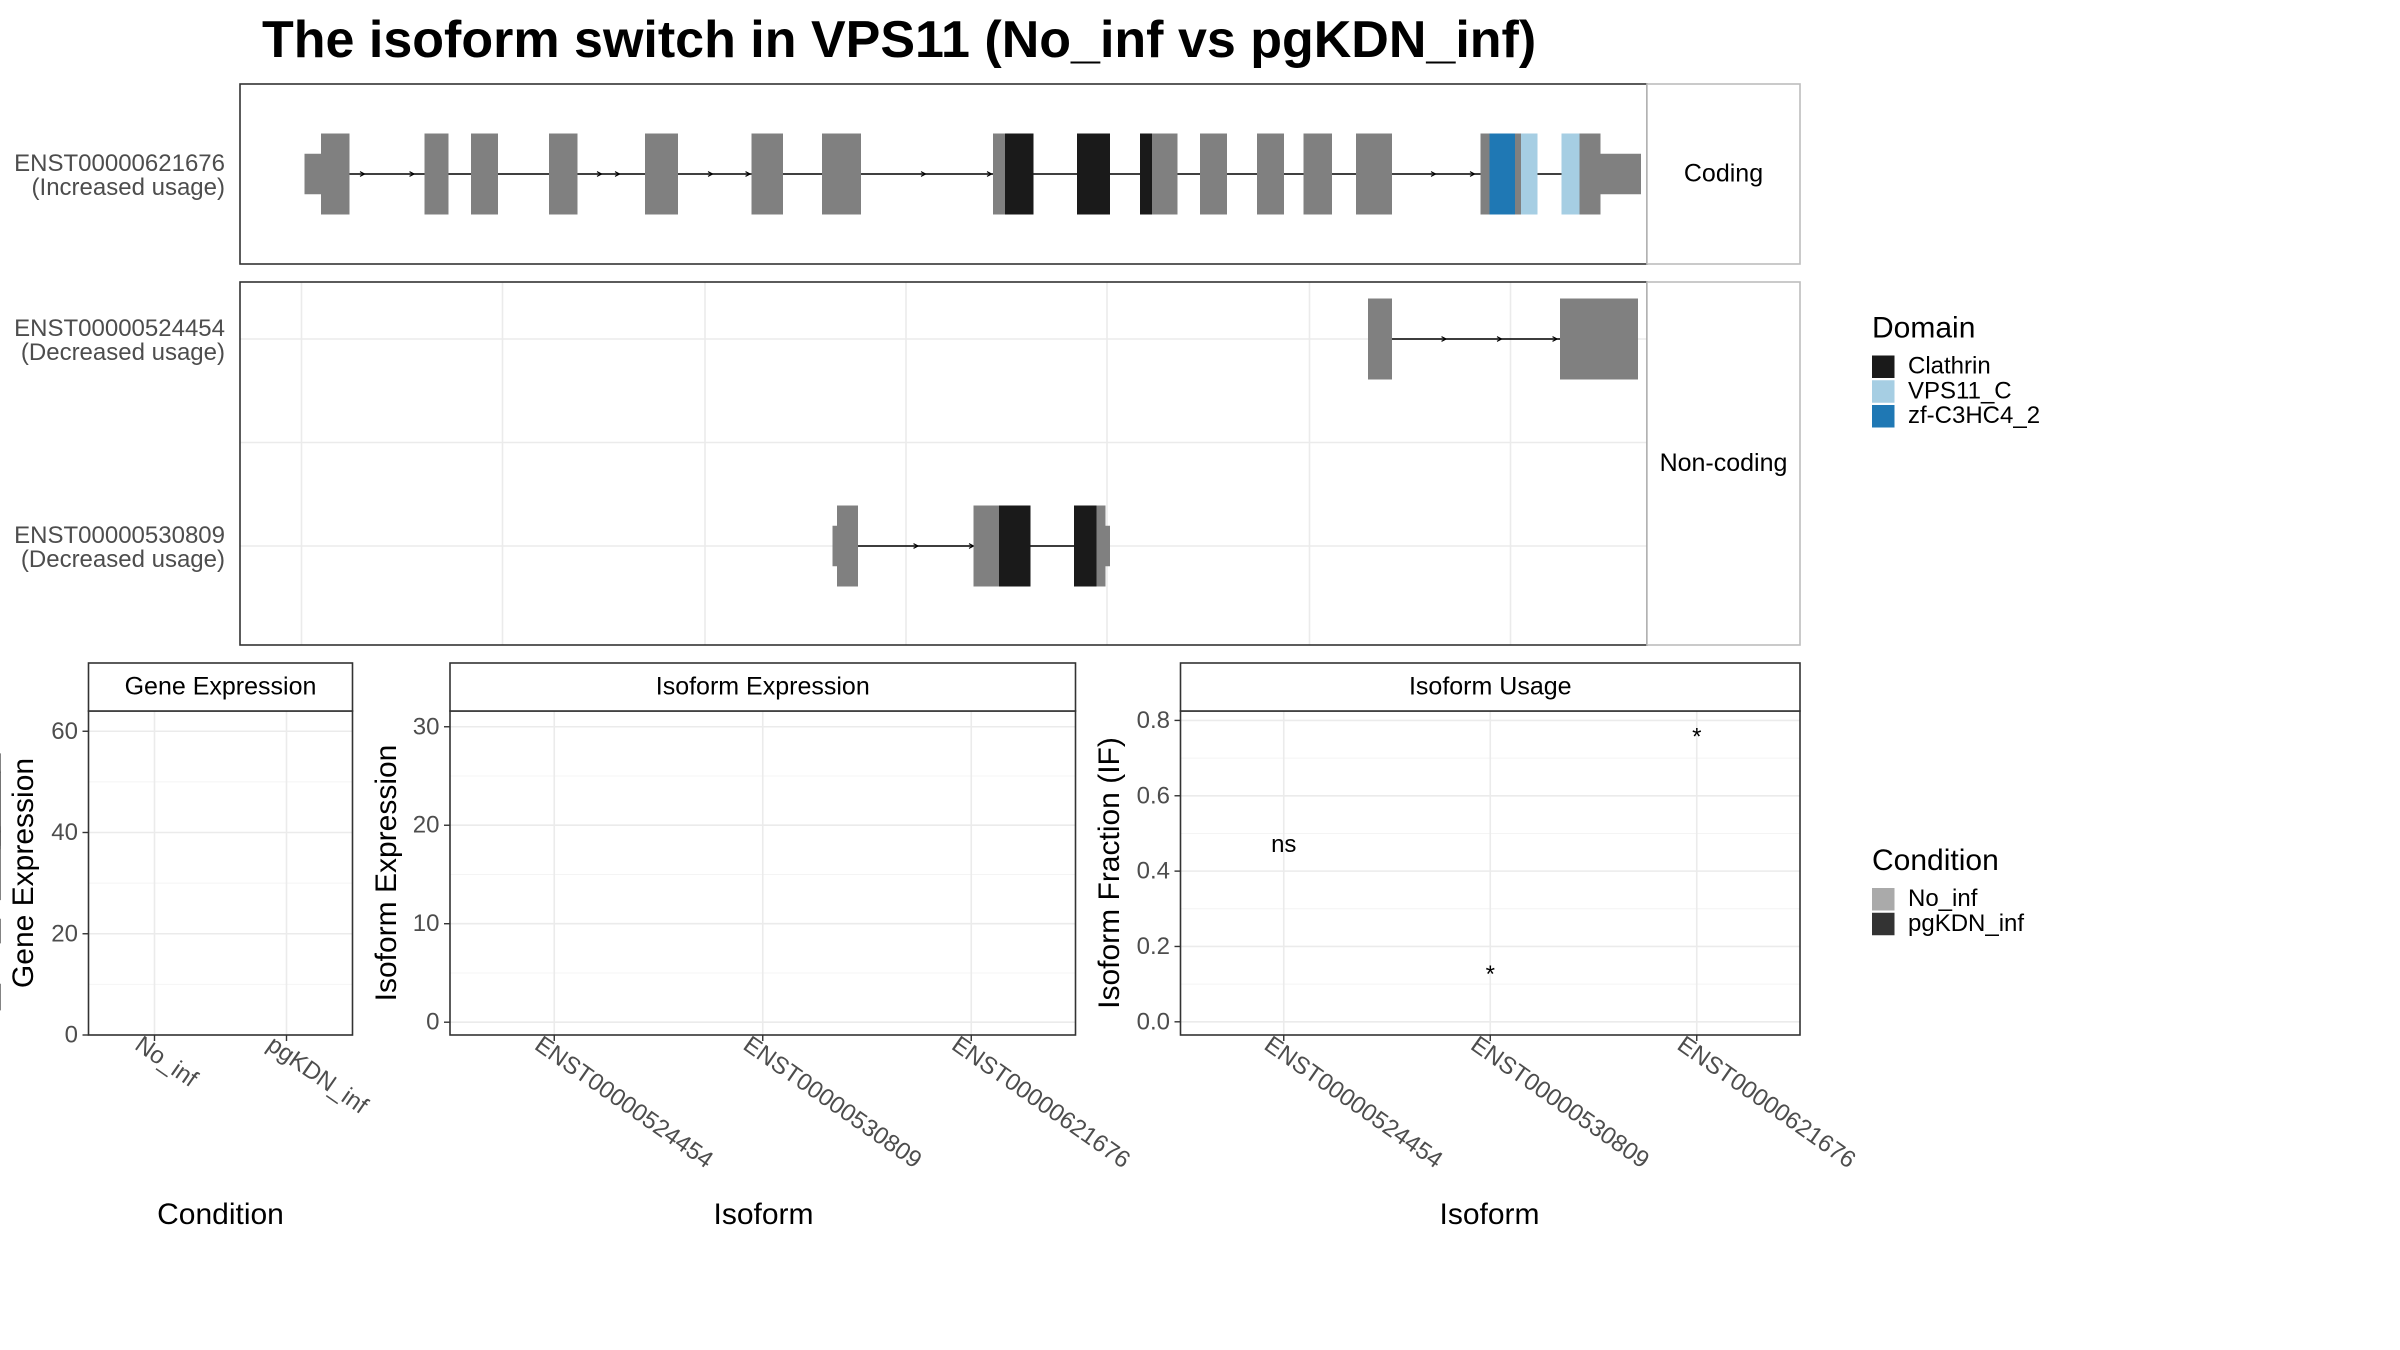 Image resolution: width=2400 pixels, height=1350 pixels. Describe the element at coordinates (763, 687) in the screenshot. I see `facet-strip-label: Isoform Expression` at that location.